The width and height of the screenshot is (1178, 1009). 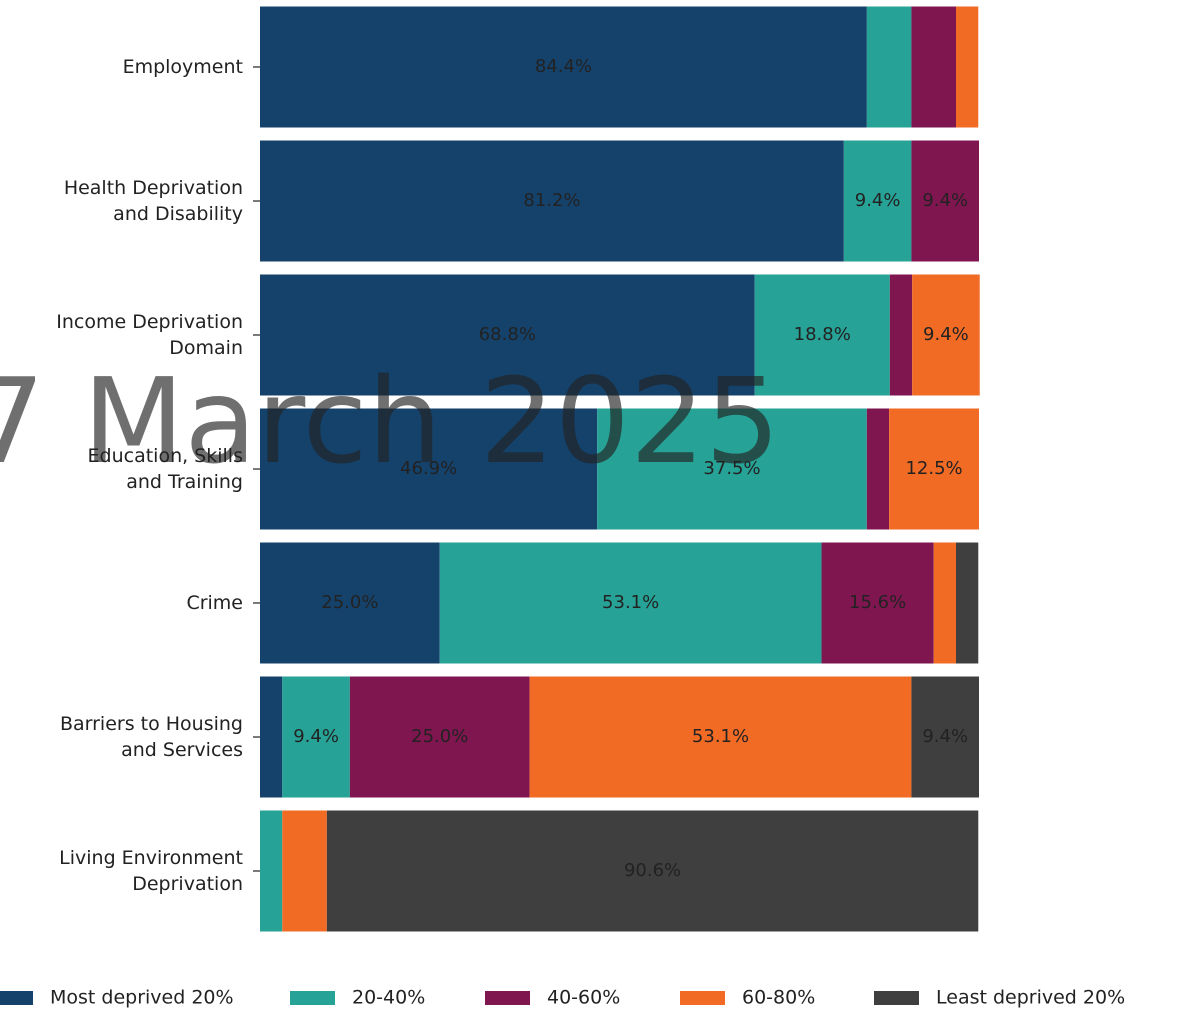 I want to click on legend-label: 20-40%, so click(x=388, y=998).